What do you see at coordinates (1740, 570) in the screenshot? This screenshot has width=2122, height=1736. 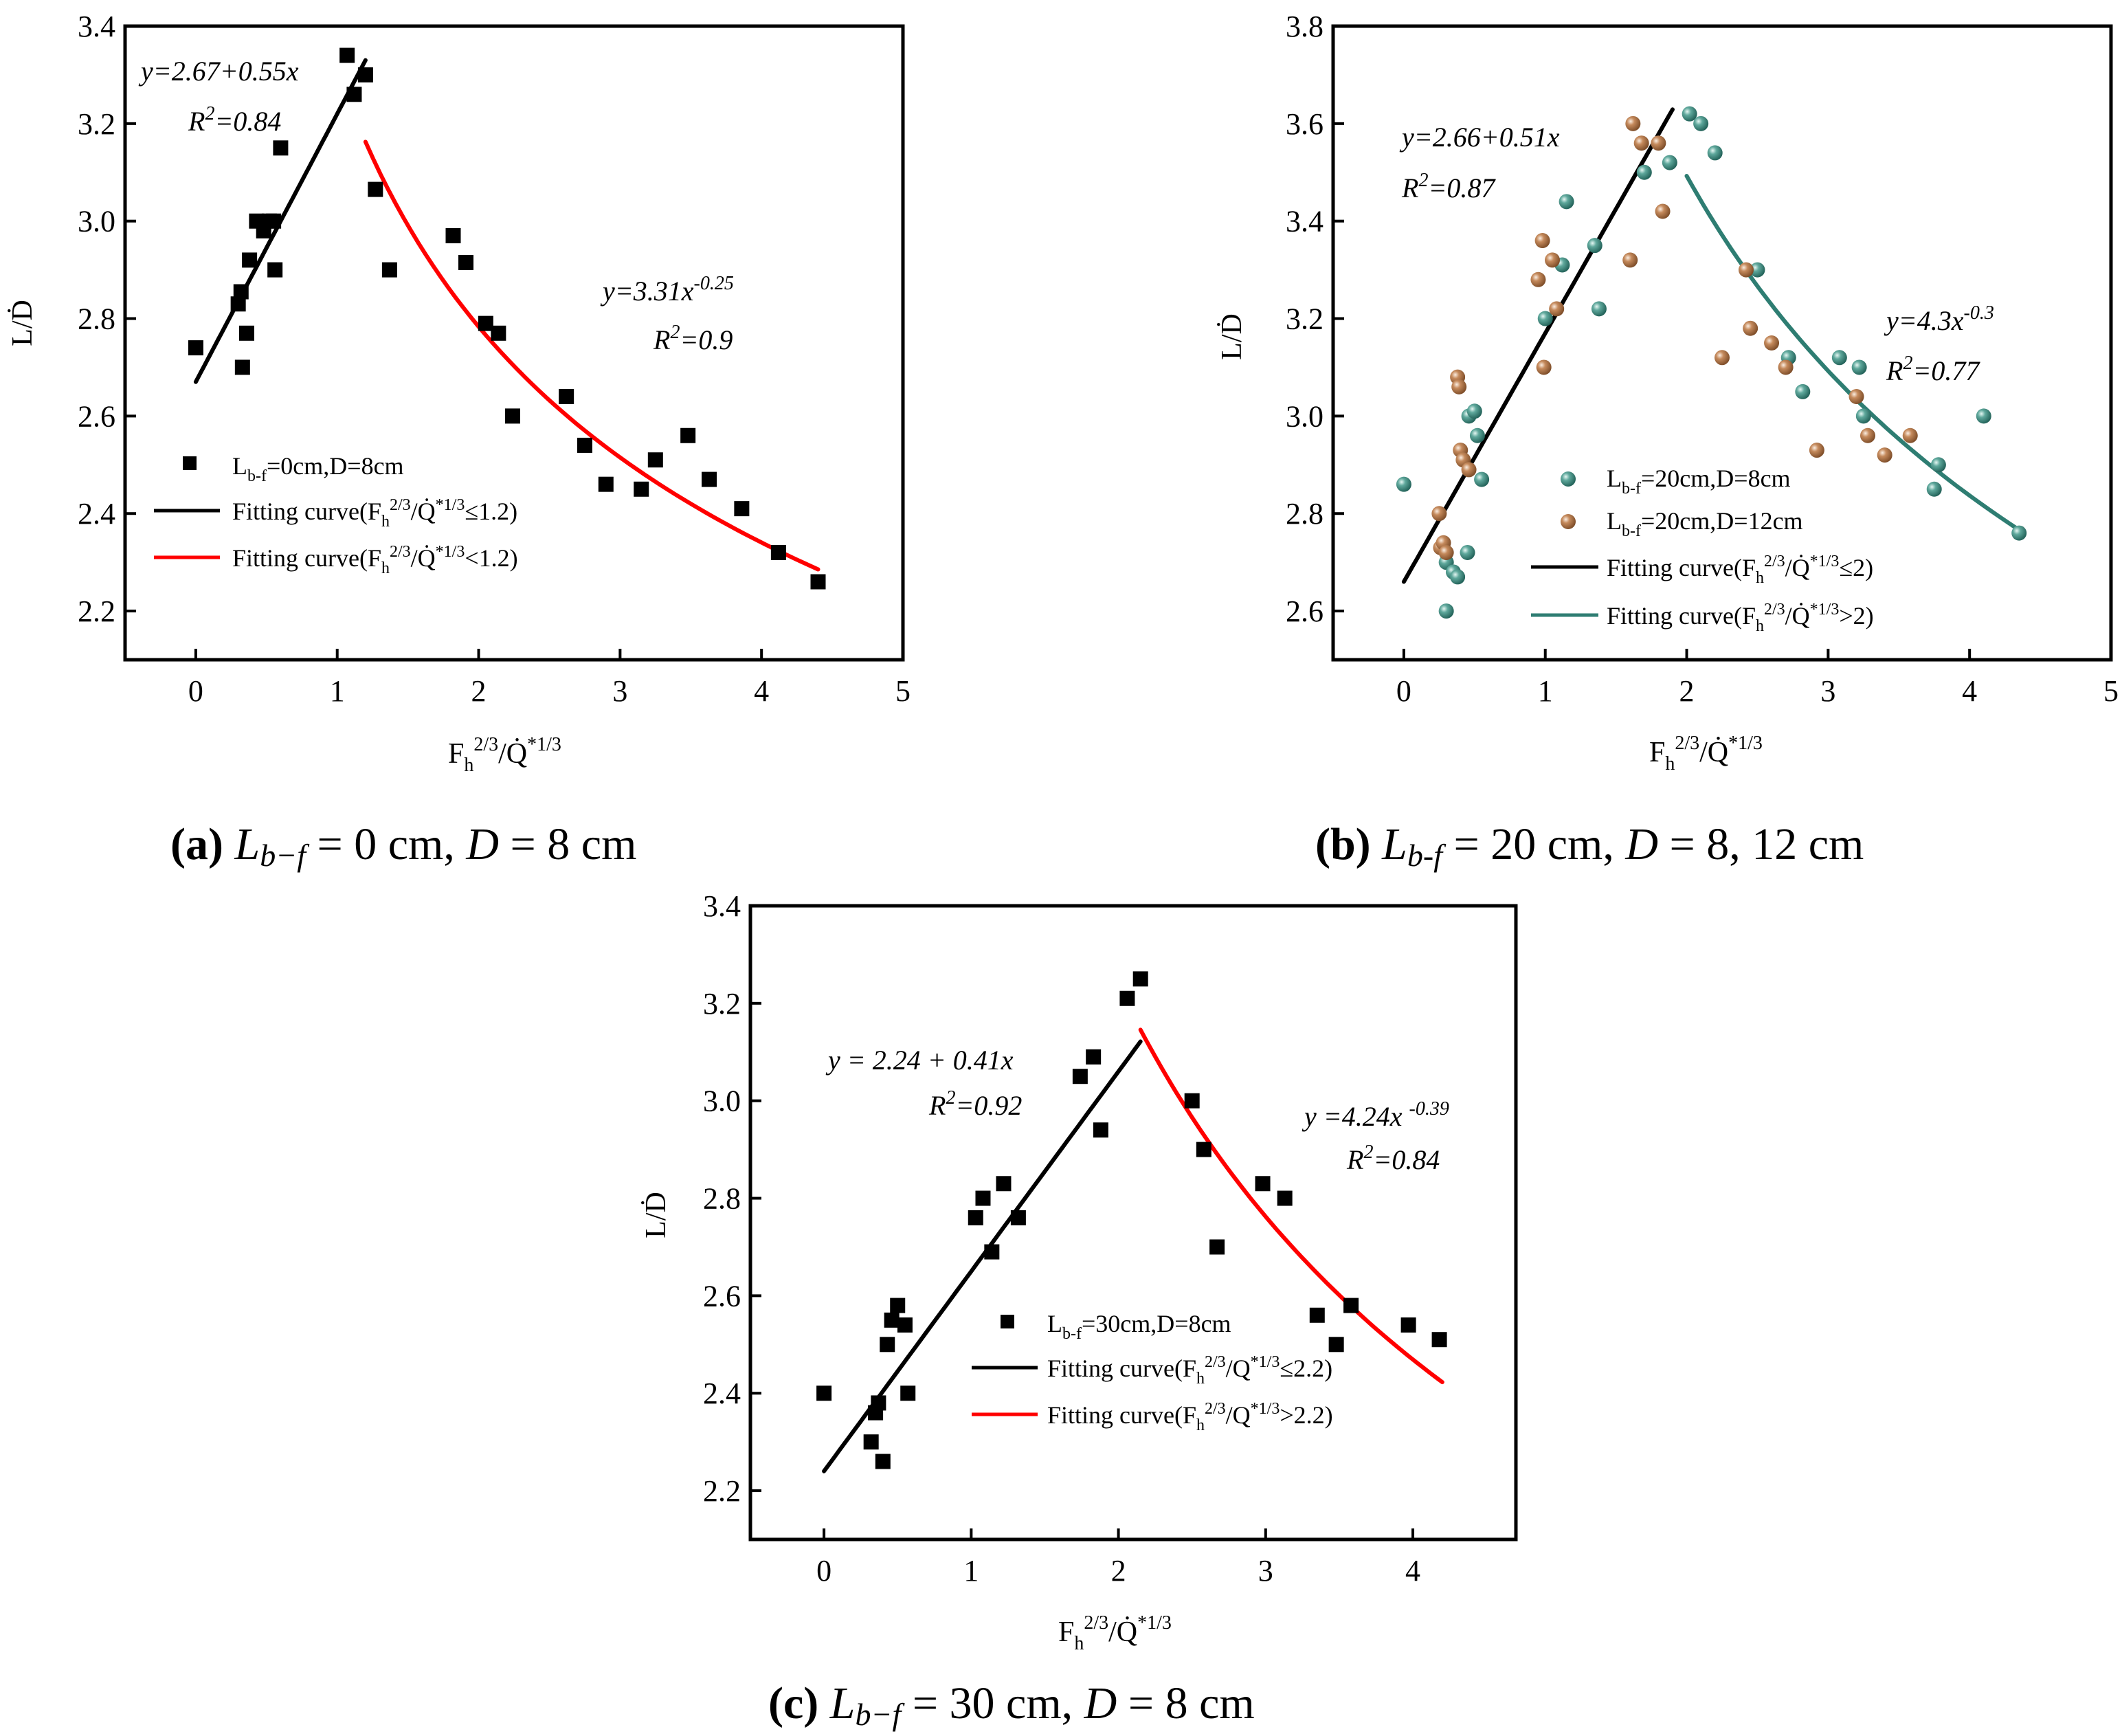 I see `legend-label: Fitting curve(Fh2/3/Q̇*1/3≤2)` at bounding box center [1740, 570].